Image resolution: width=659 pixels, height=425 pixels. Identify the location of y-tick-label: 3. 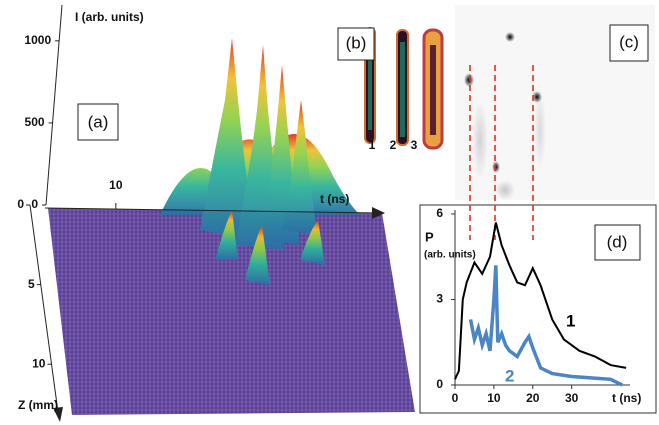
(439, 299).